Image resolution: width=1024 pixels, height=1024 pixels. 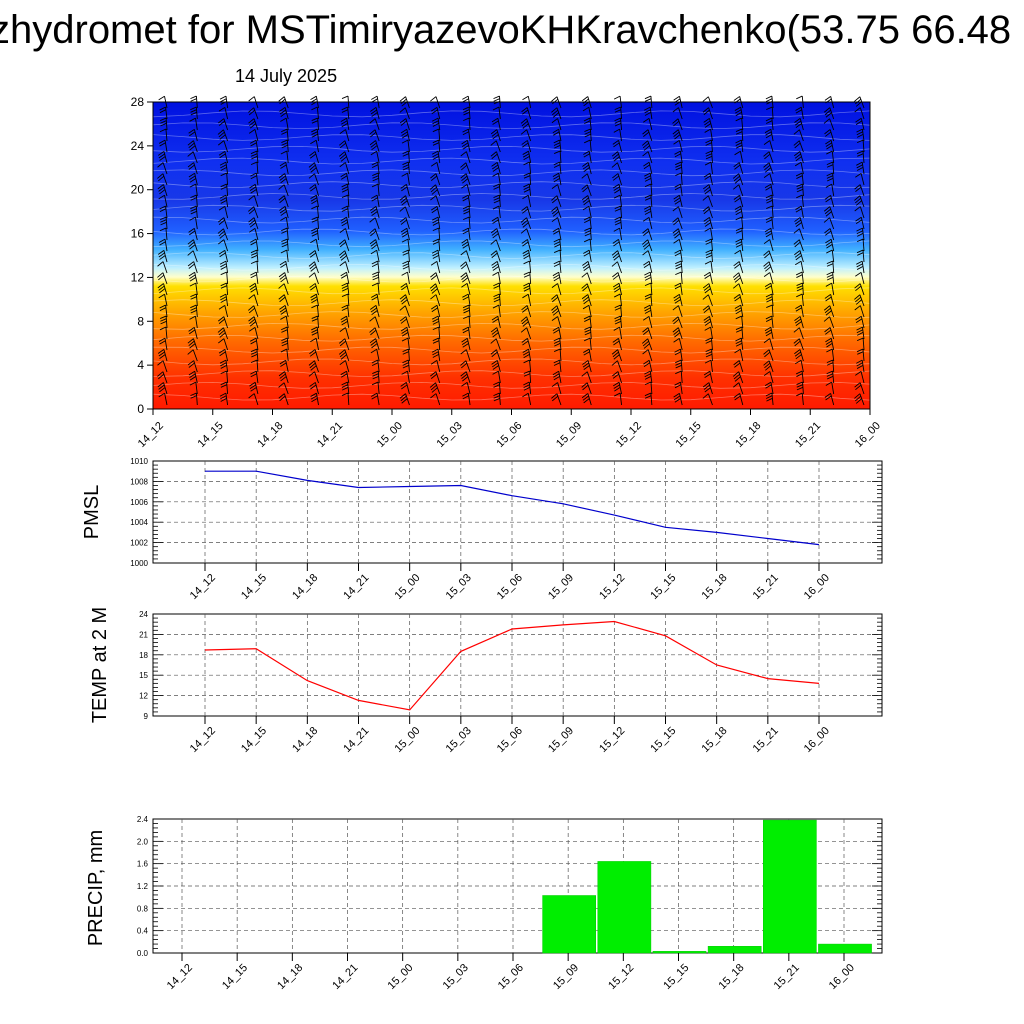 What do you see at coordinates (624, 907) in the screenshot?
I see `precip-bar` at bounding box center [624, 907].